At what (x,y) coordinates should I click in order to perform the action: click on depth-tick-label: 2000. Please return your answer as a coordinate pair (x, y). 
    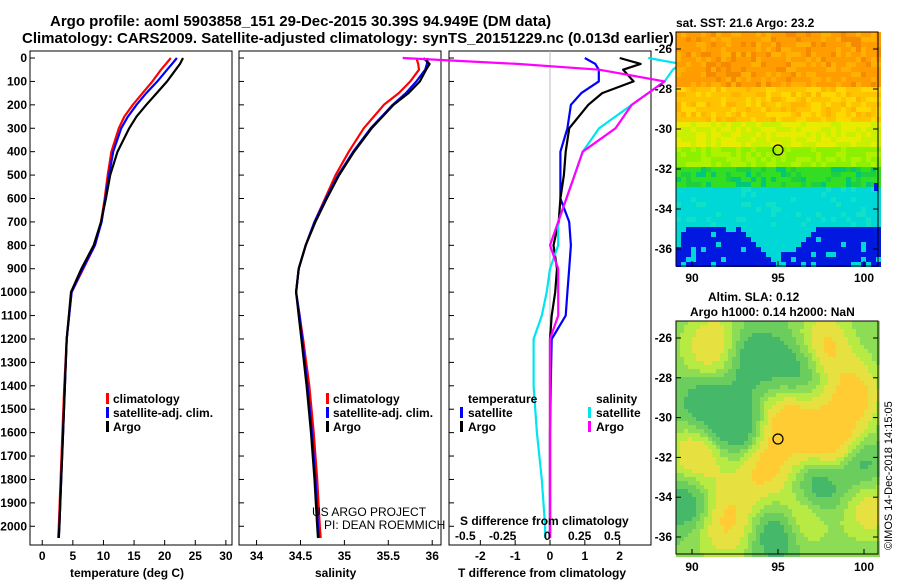
    Looking at the image, I should click on (13, 526).